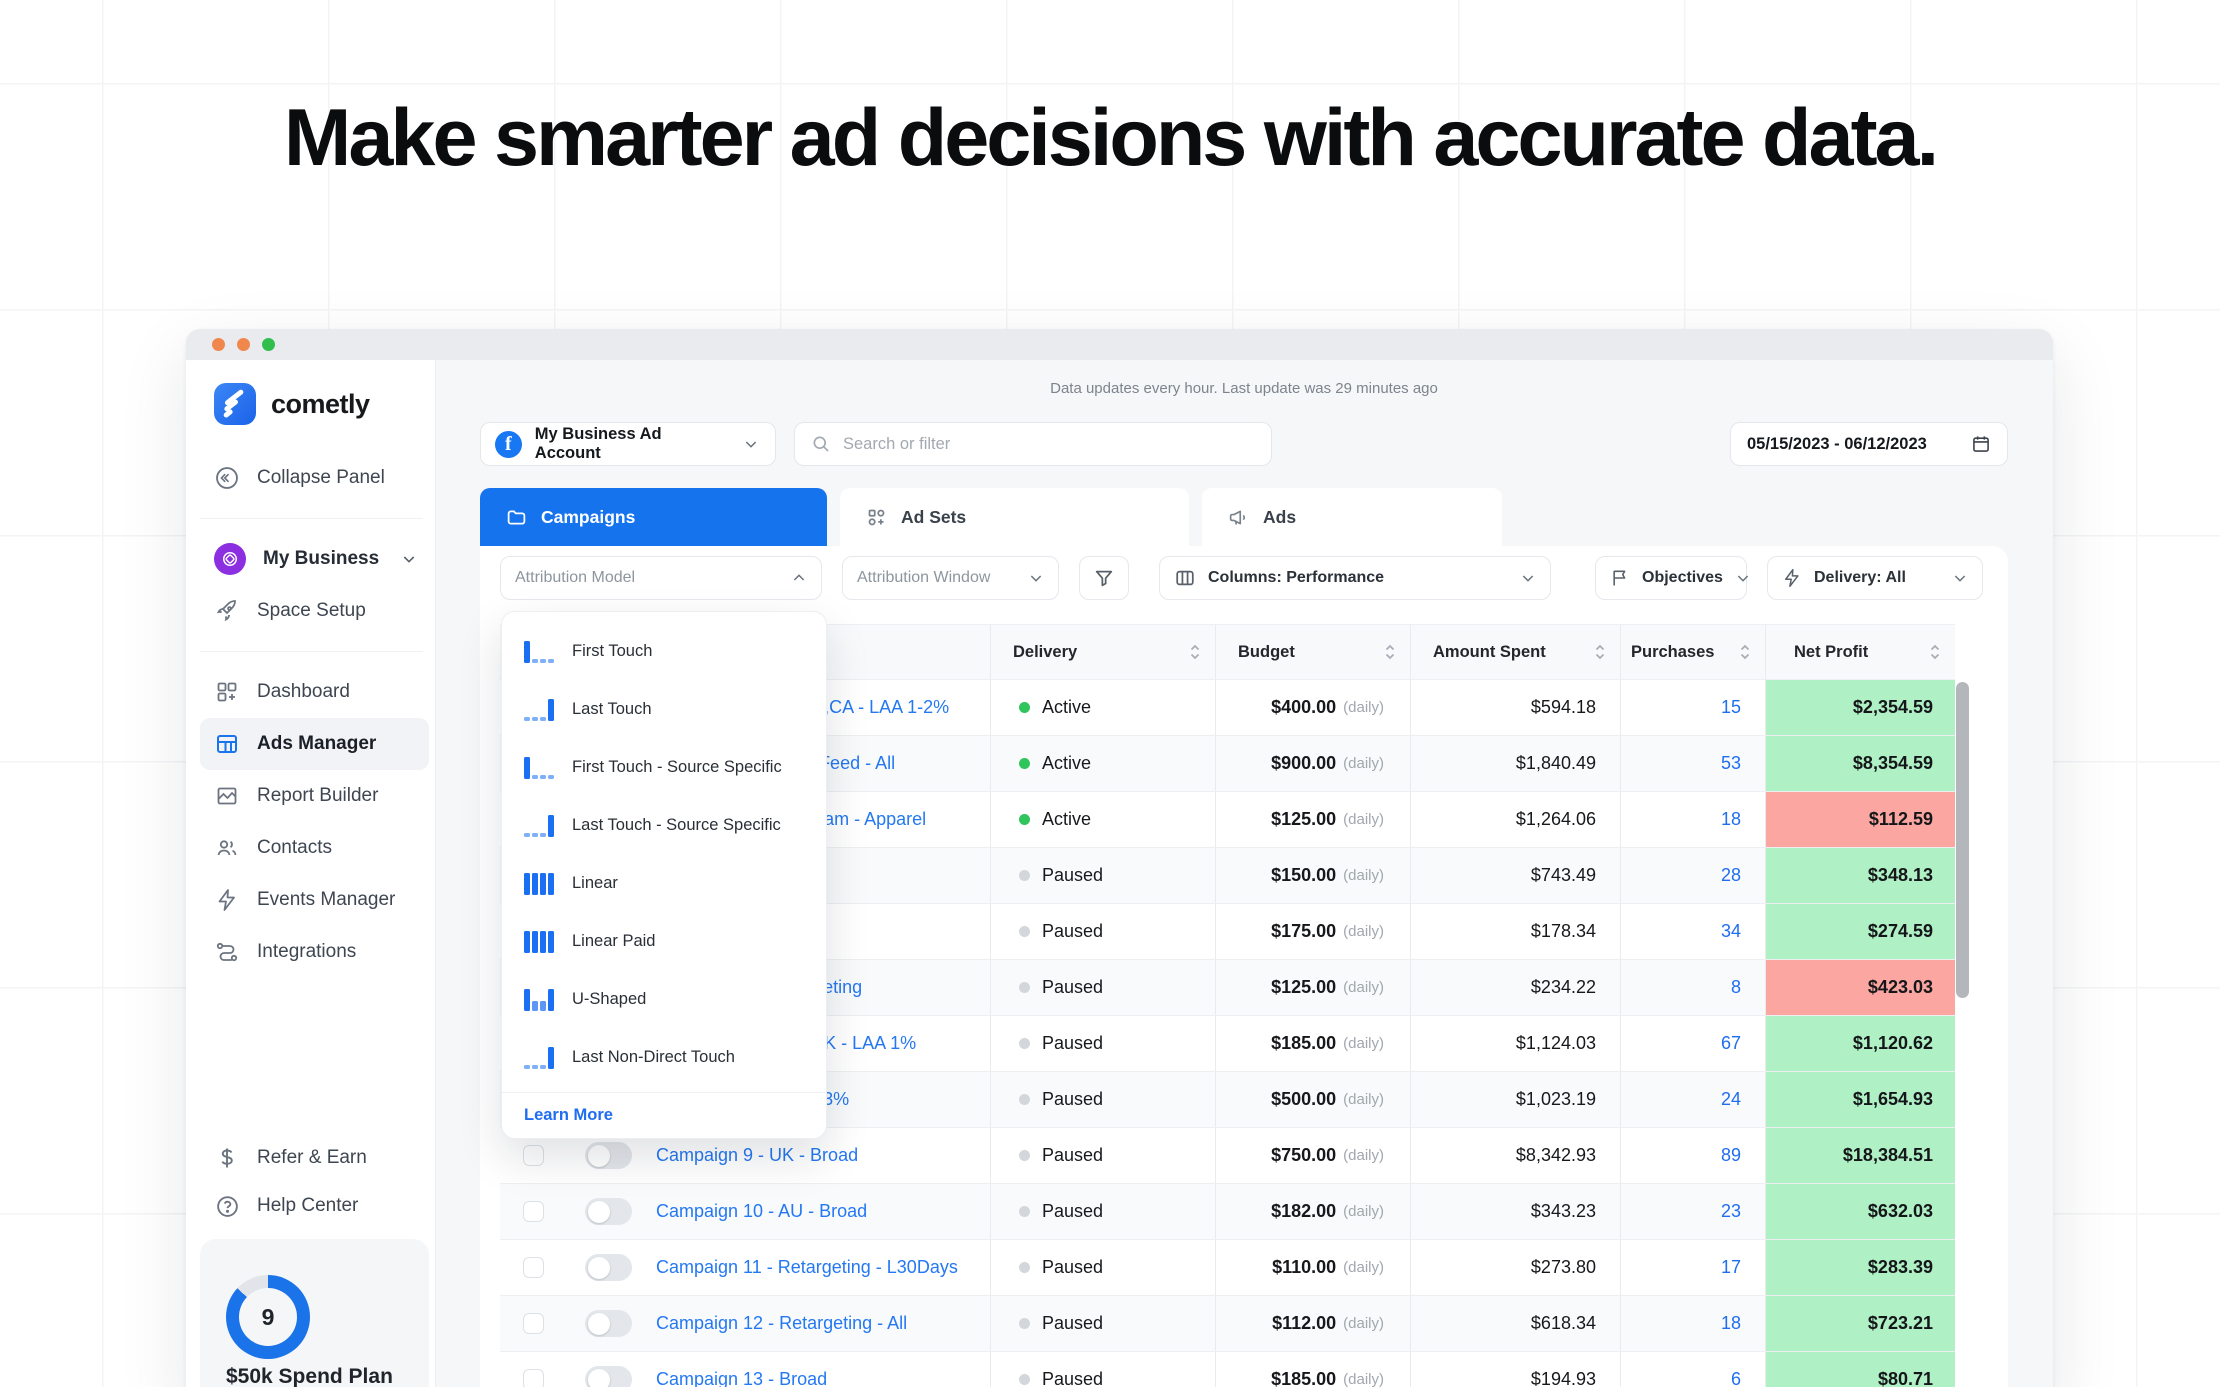  What do you see at coordinates (268, 344) in the screenshot?
I see `window-zoom-button` at bounding box center [268, 344].